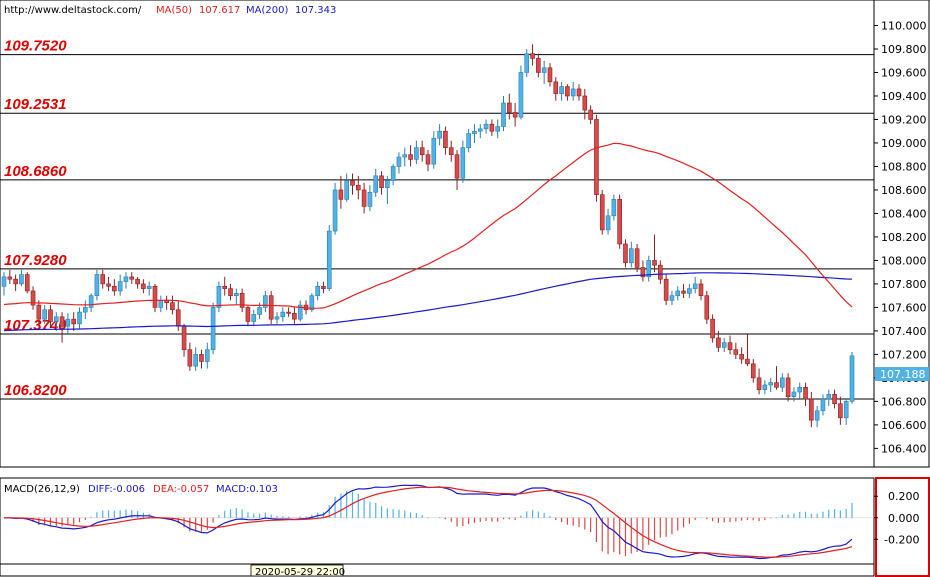 This screenshot has width=930, height=577. I want to click on price-tick-label: 109.400, so click(904, 96).